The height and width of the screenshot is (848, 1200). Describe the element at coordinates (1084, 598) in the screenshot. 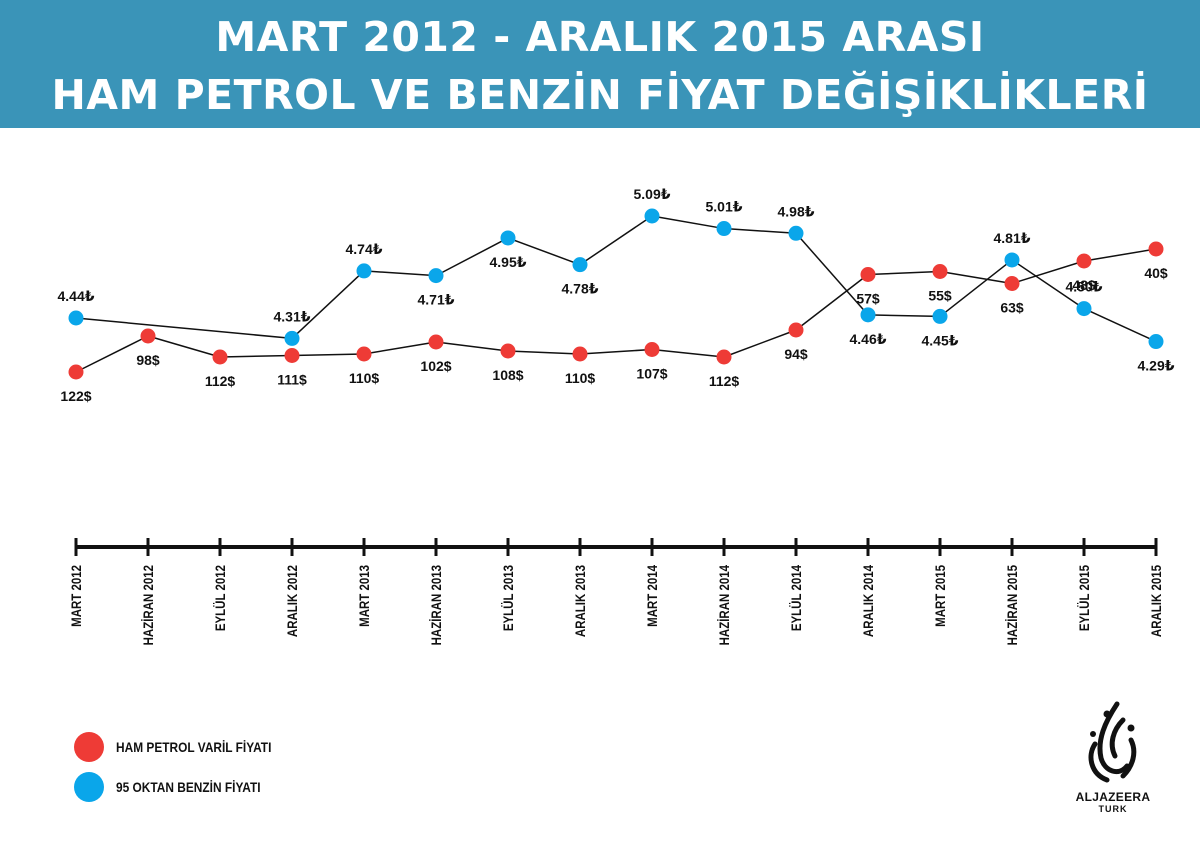

I see `x-tick-label-14: EYLÜL 2015` at that location.